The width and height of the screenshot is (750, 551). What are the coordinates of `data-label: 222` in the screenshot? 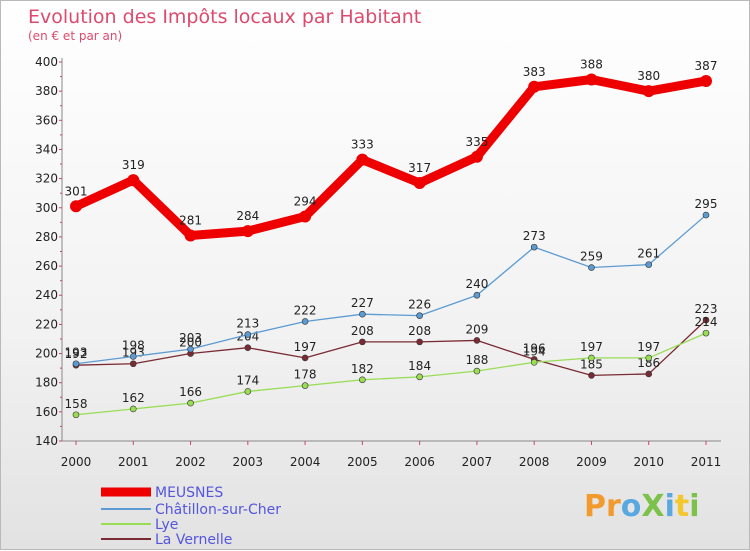 It's located at (305, 310).